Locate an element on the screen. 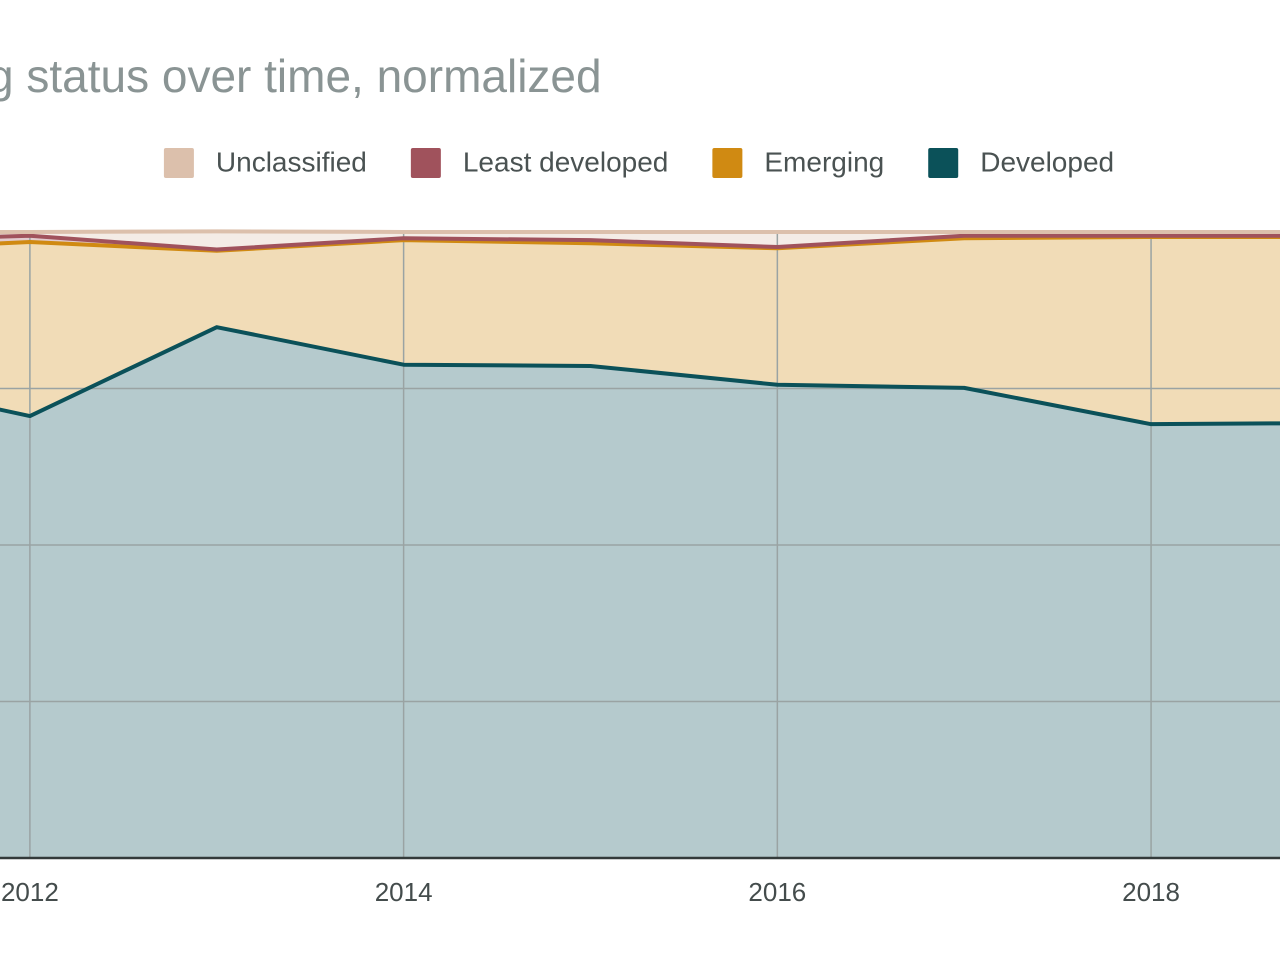  legend-item: Emerging is located at coordinates (798, 162).